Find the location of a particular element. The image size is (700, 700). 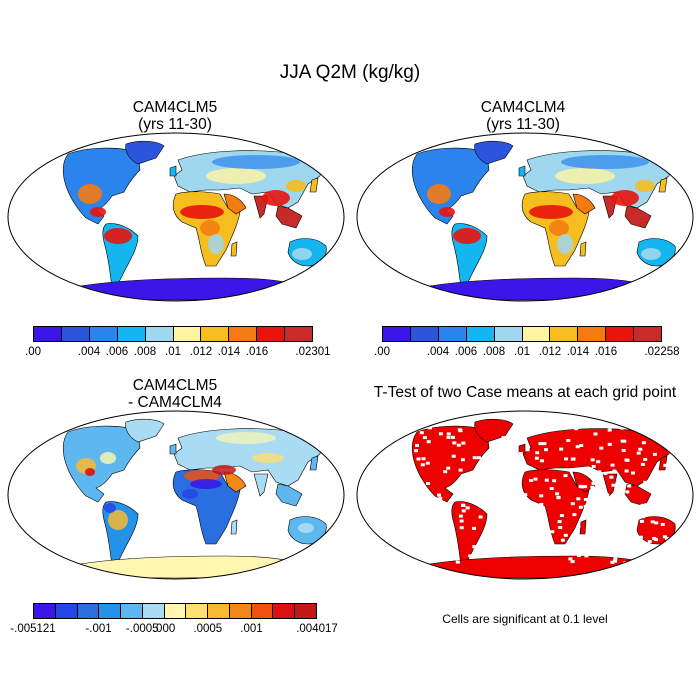

panel-title-difference: CAM4CLM5 - CAM4CLM4 is located at coordinates (175, 394).